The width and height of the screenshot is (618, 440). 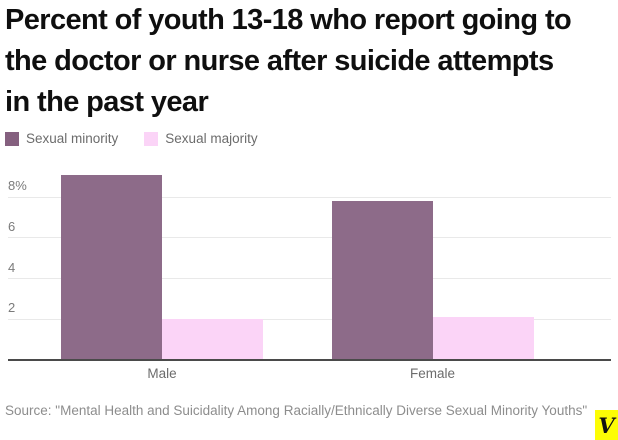 I want to click on vox-logo-icon: V, so click(x=606, y=425).